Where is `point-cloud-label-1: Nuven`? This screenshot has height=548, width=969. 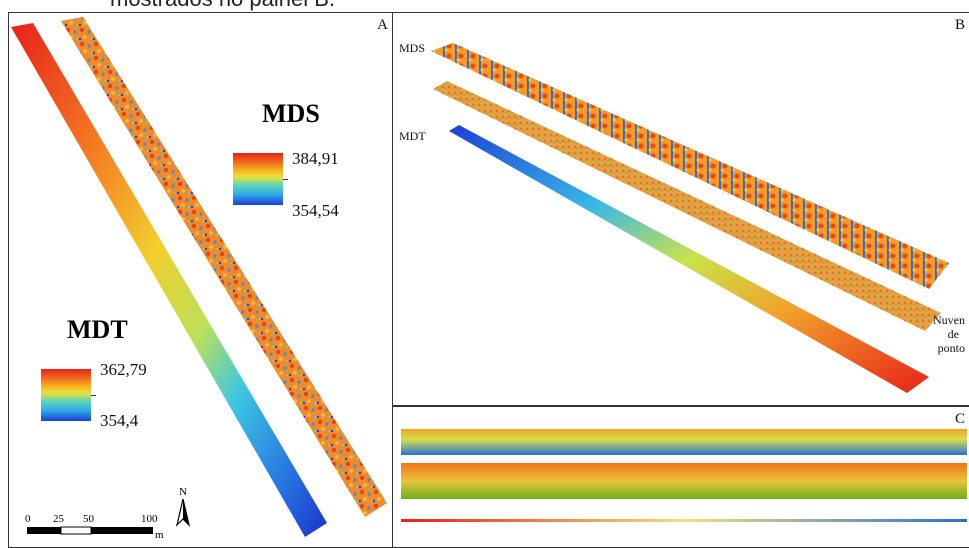 point-cloud-label-1: Nuven is located at coordinates (949, 320).